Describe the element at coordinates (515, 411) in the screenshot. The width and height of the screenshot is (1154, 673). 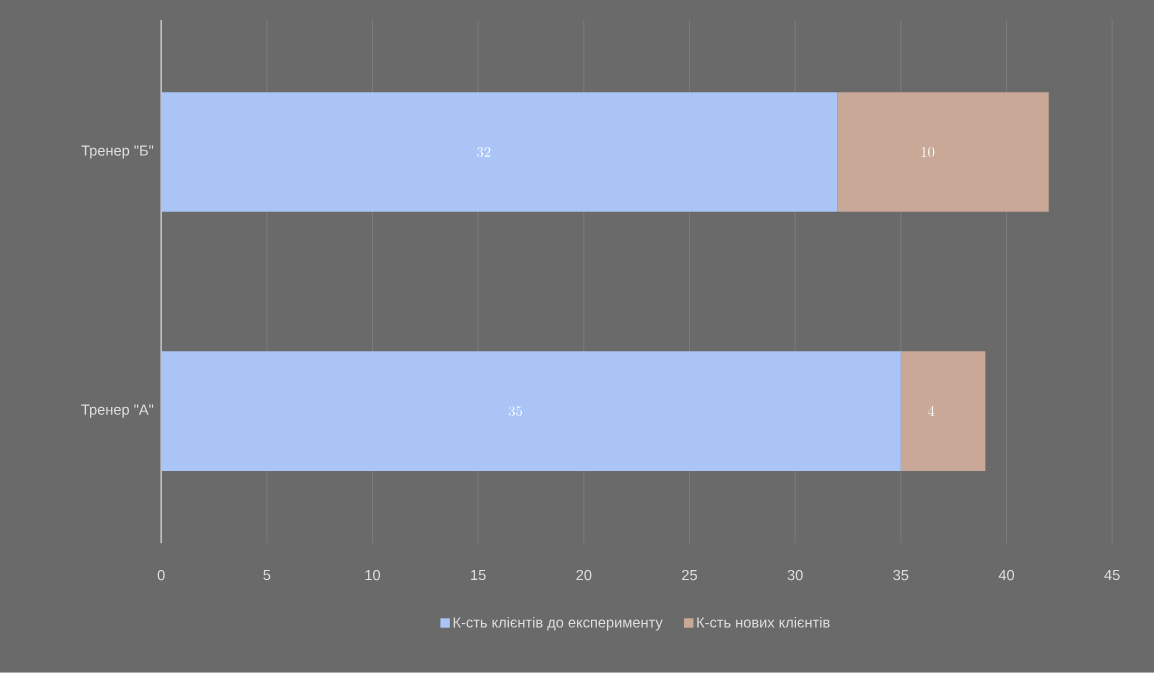
I see `data-label: 35` at that location.